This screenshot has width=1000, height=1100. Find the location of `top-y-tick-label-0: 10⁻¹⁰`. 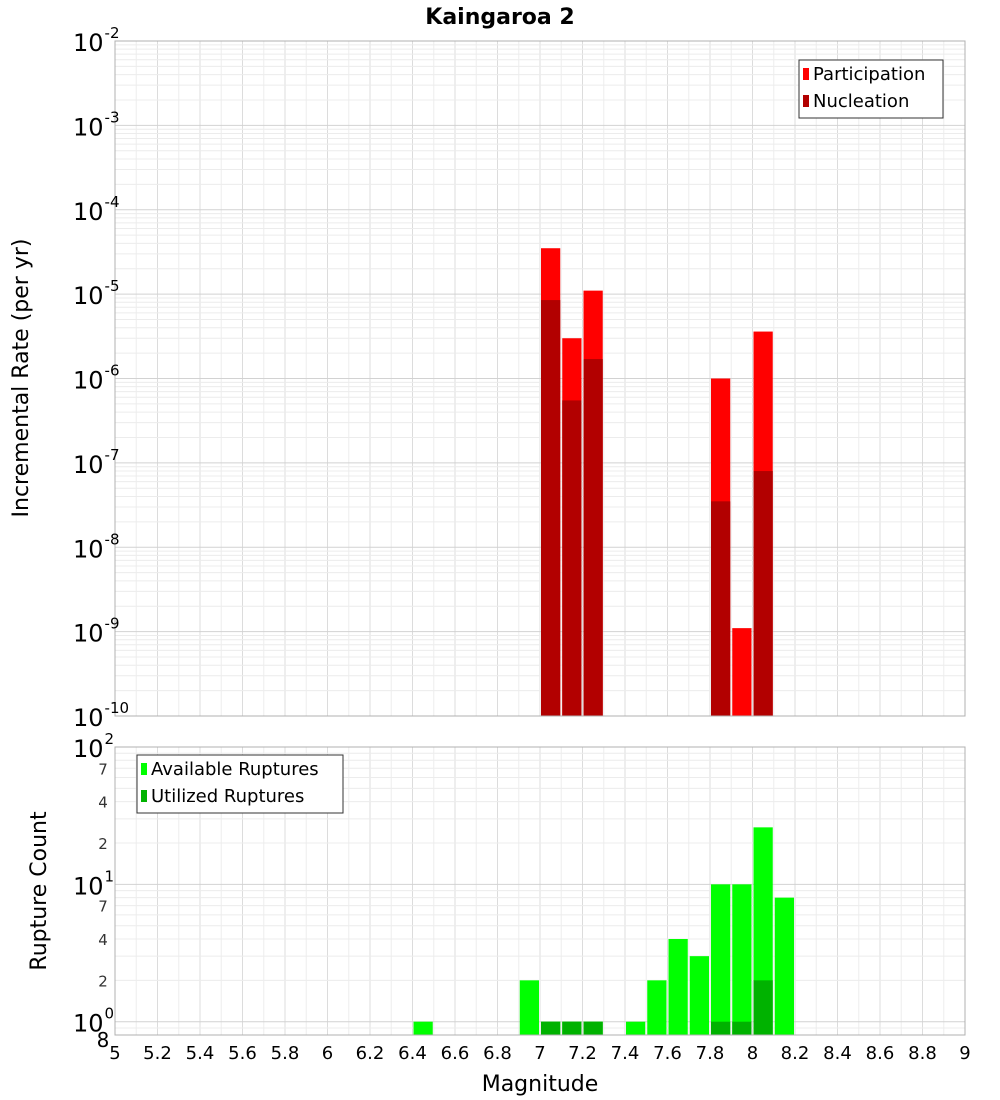

top-y-tick-label-0: 10⁻¹⁰ is located at coordinates (101, 715).